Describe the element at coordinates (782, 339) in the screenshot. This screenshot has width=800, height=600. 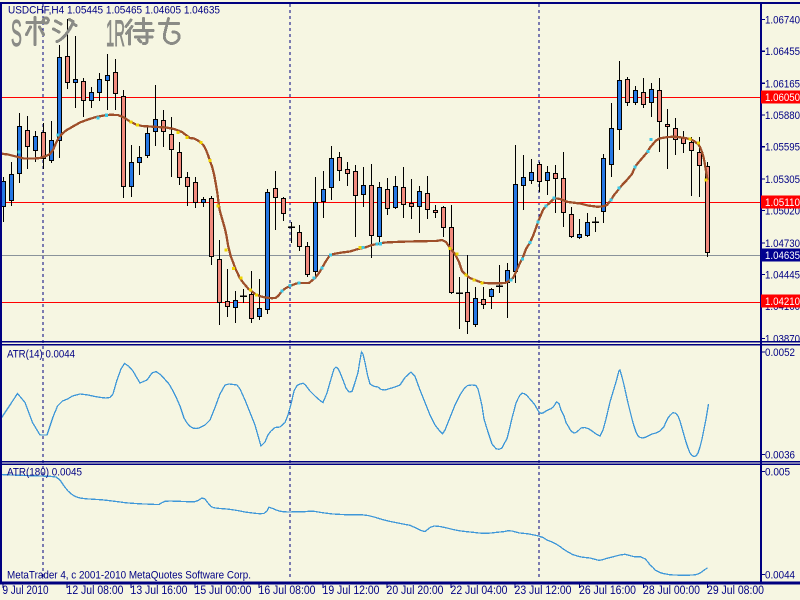
I see `svg-text: 1.03870` at that location.